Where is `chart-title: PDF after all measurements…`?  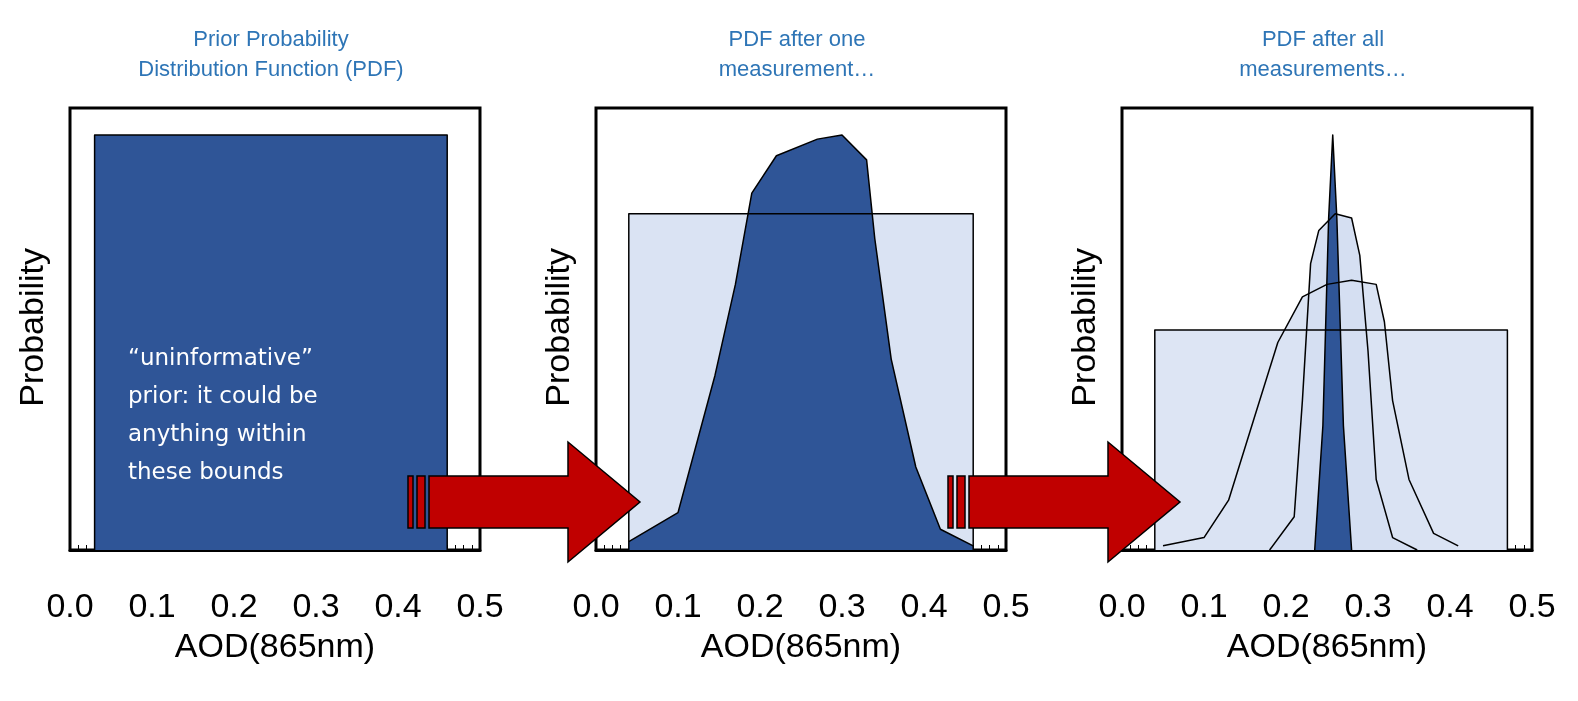
chart-title: PDF after all measurements… is located at coordinates (1323, 53).